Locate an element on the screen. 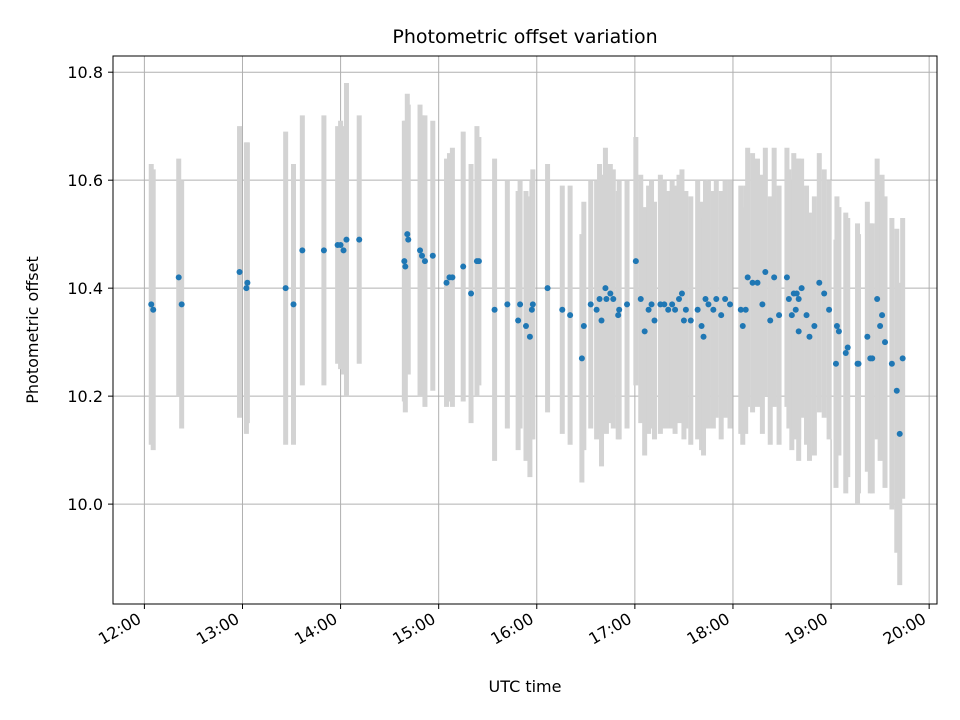  x-tick-label: 20:00 is located at coordinates (904, 629).